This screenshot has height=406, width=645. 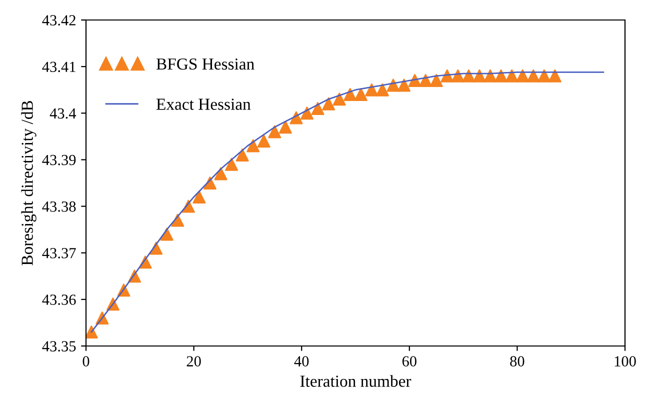 What do you see at coordinates (193, 361) in the screenshot?
I see `x-tick-label: 20` at bounding box center [193, 361].